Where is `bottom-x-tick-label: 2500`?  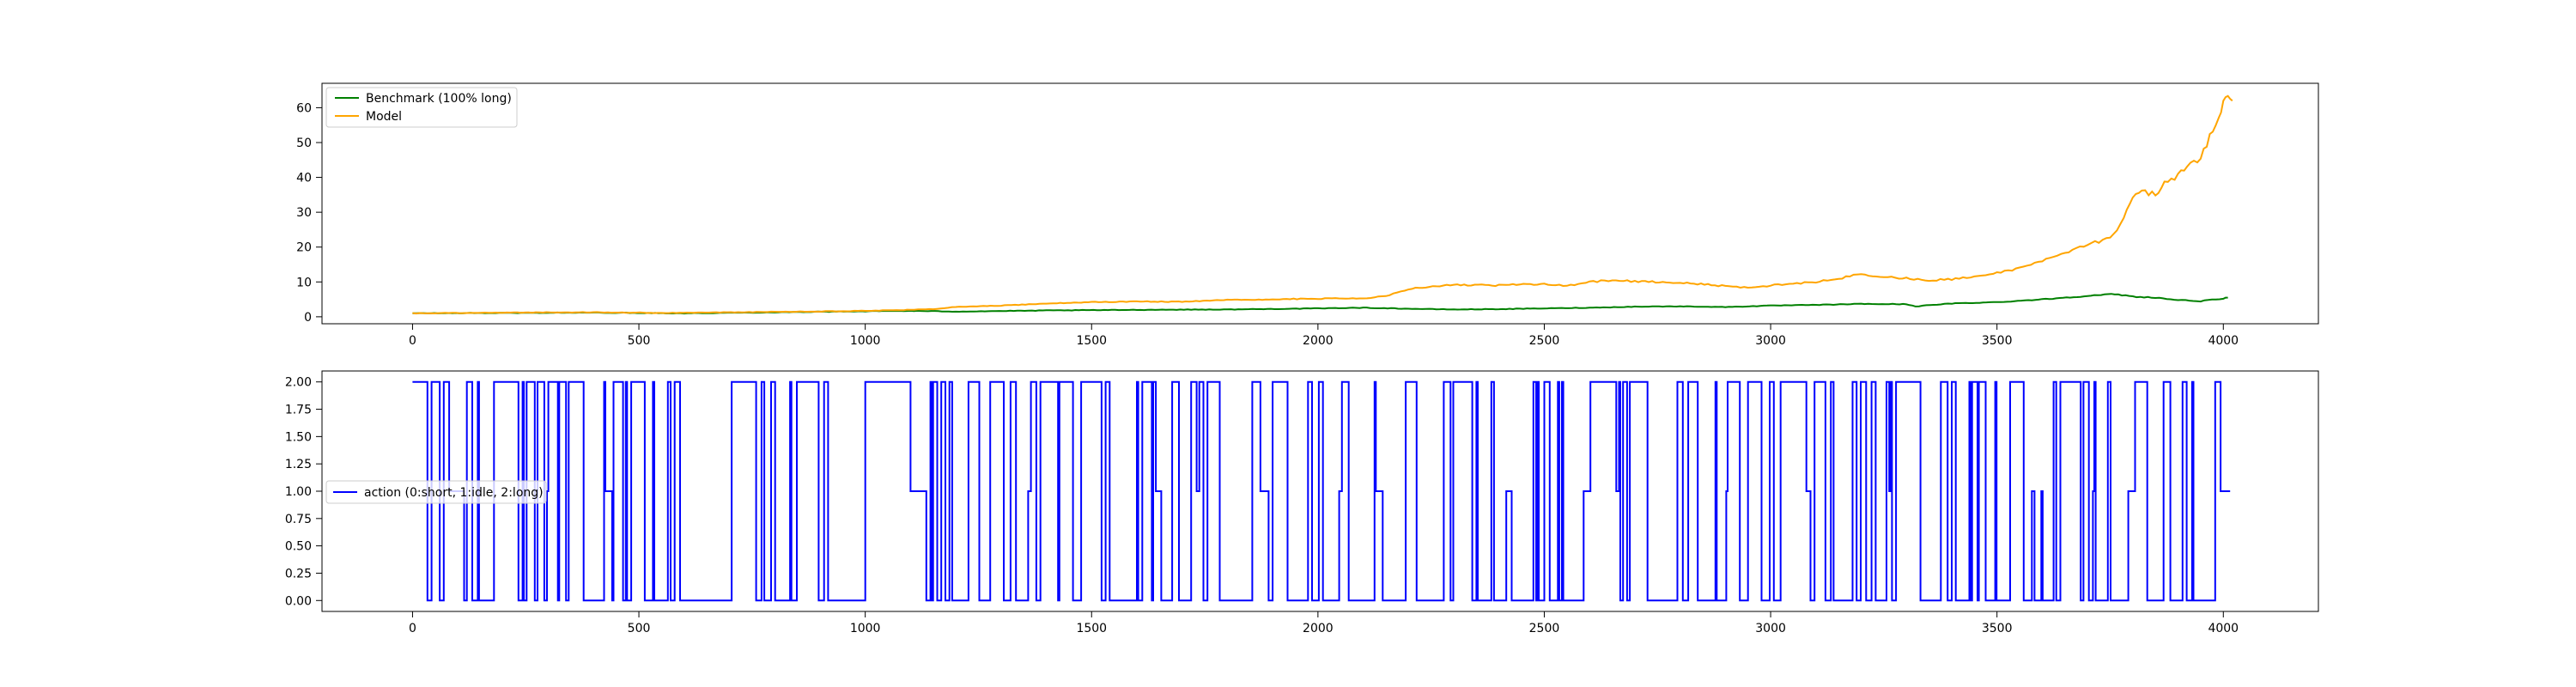 bottom-x-tick-label: 2500 is located at coordinates (1544, 628).